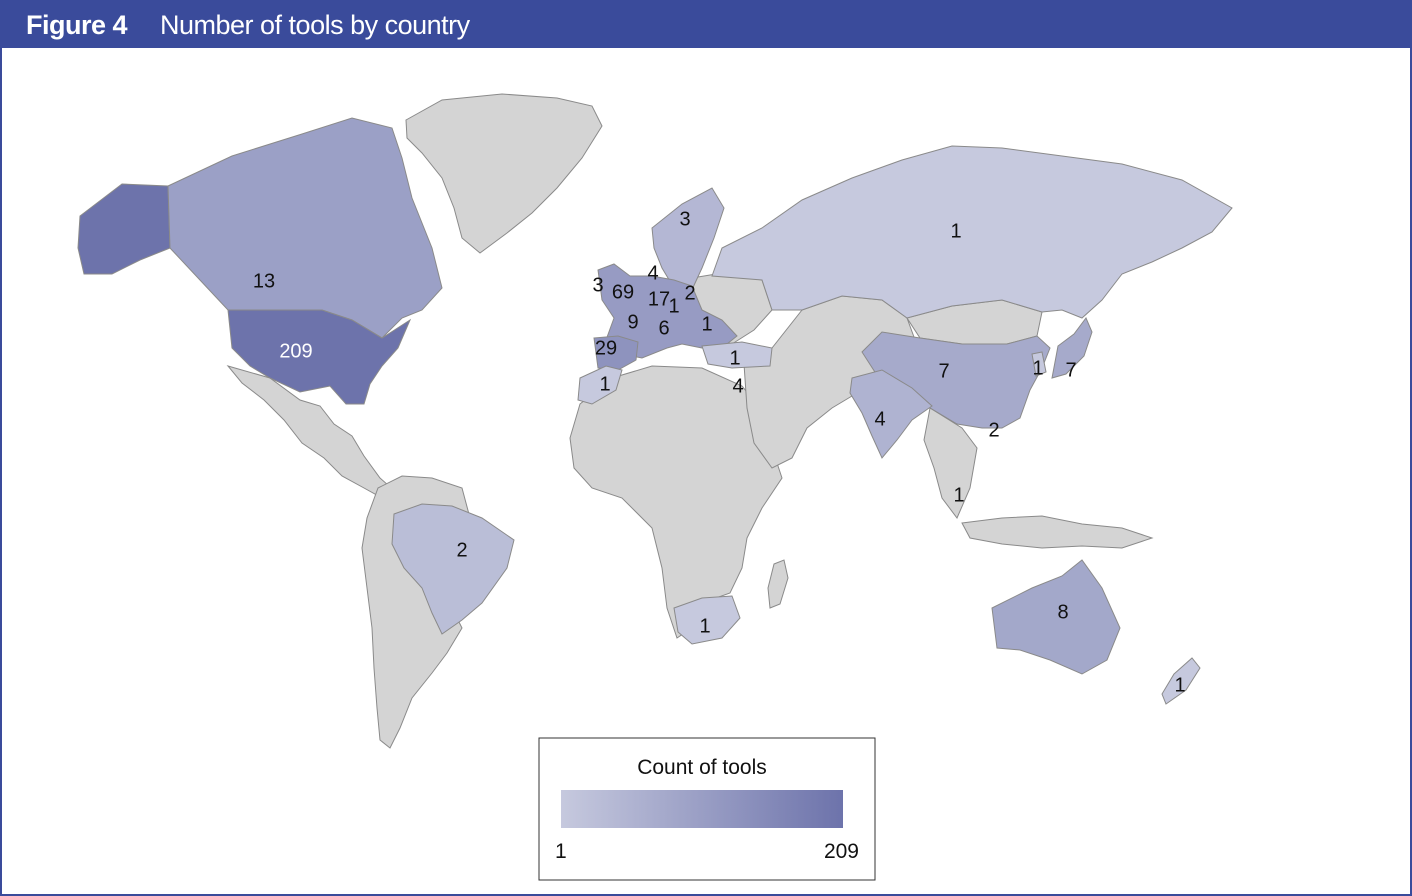 The height and width of the screenshot is (896, 1412). I want to click on count-label-south-korea: 1, so click(1037, 368).